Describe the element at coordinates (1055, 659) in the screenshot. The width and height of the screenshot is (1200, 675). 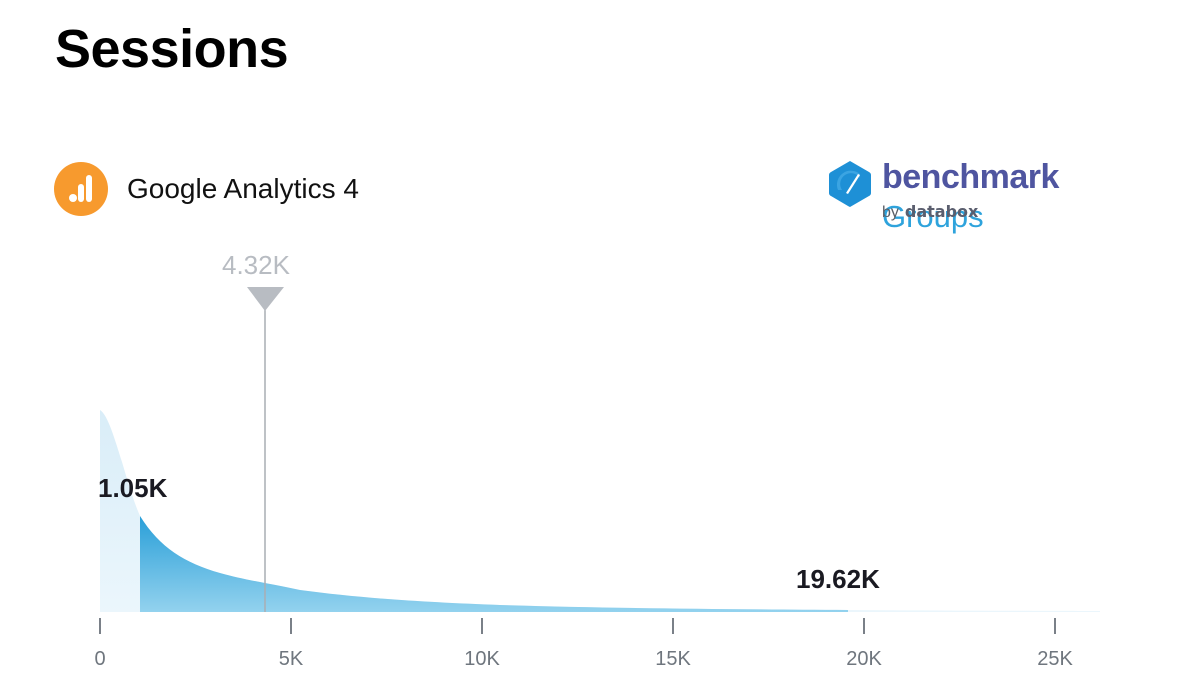
I see `x-tick-label: 25K` at that location.